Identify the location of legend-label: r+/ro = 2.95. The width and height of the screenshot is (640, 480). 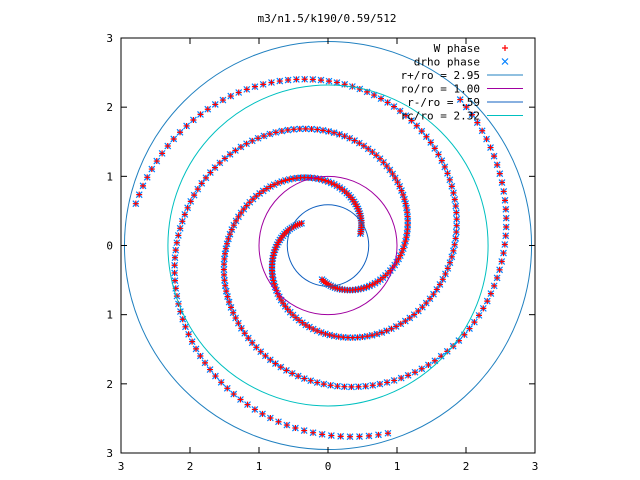
(440, 75).